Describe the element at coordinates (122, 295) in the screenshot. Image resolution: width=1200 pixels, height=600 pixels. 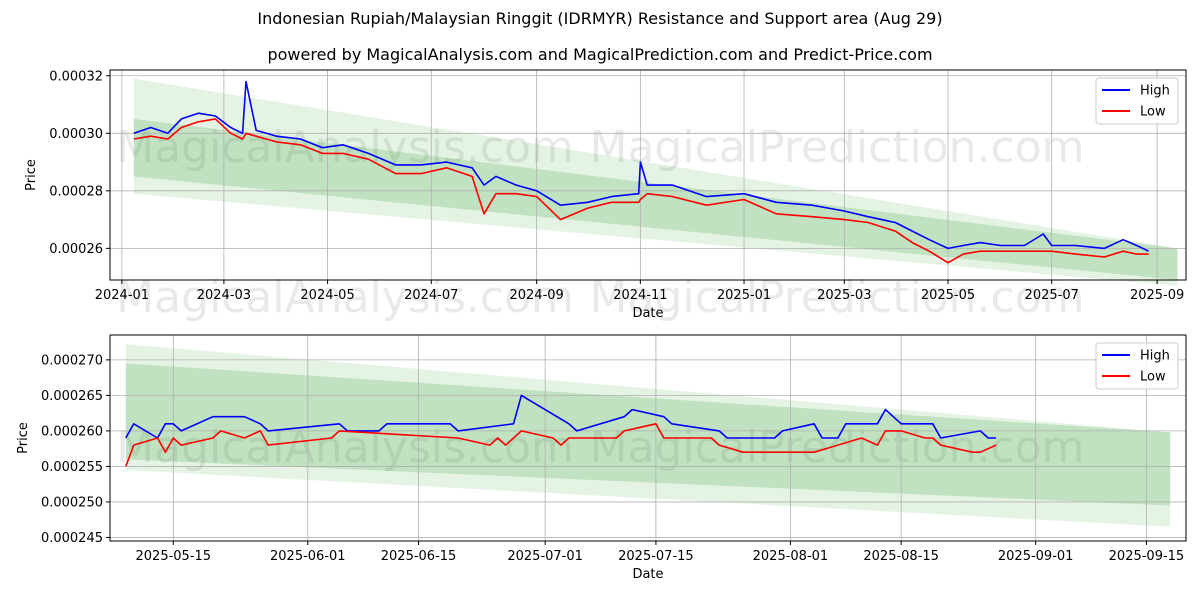
I see `x-tick-label: 2024-01` at that location.